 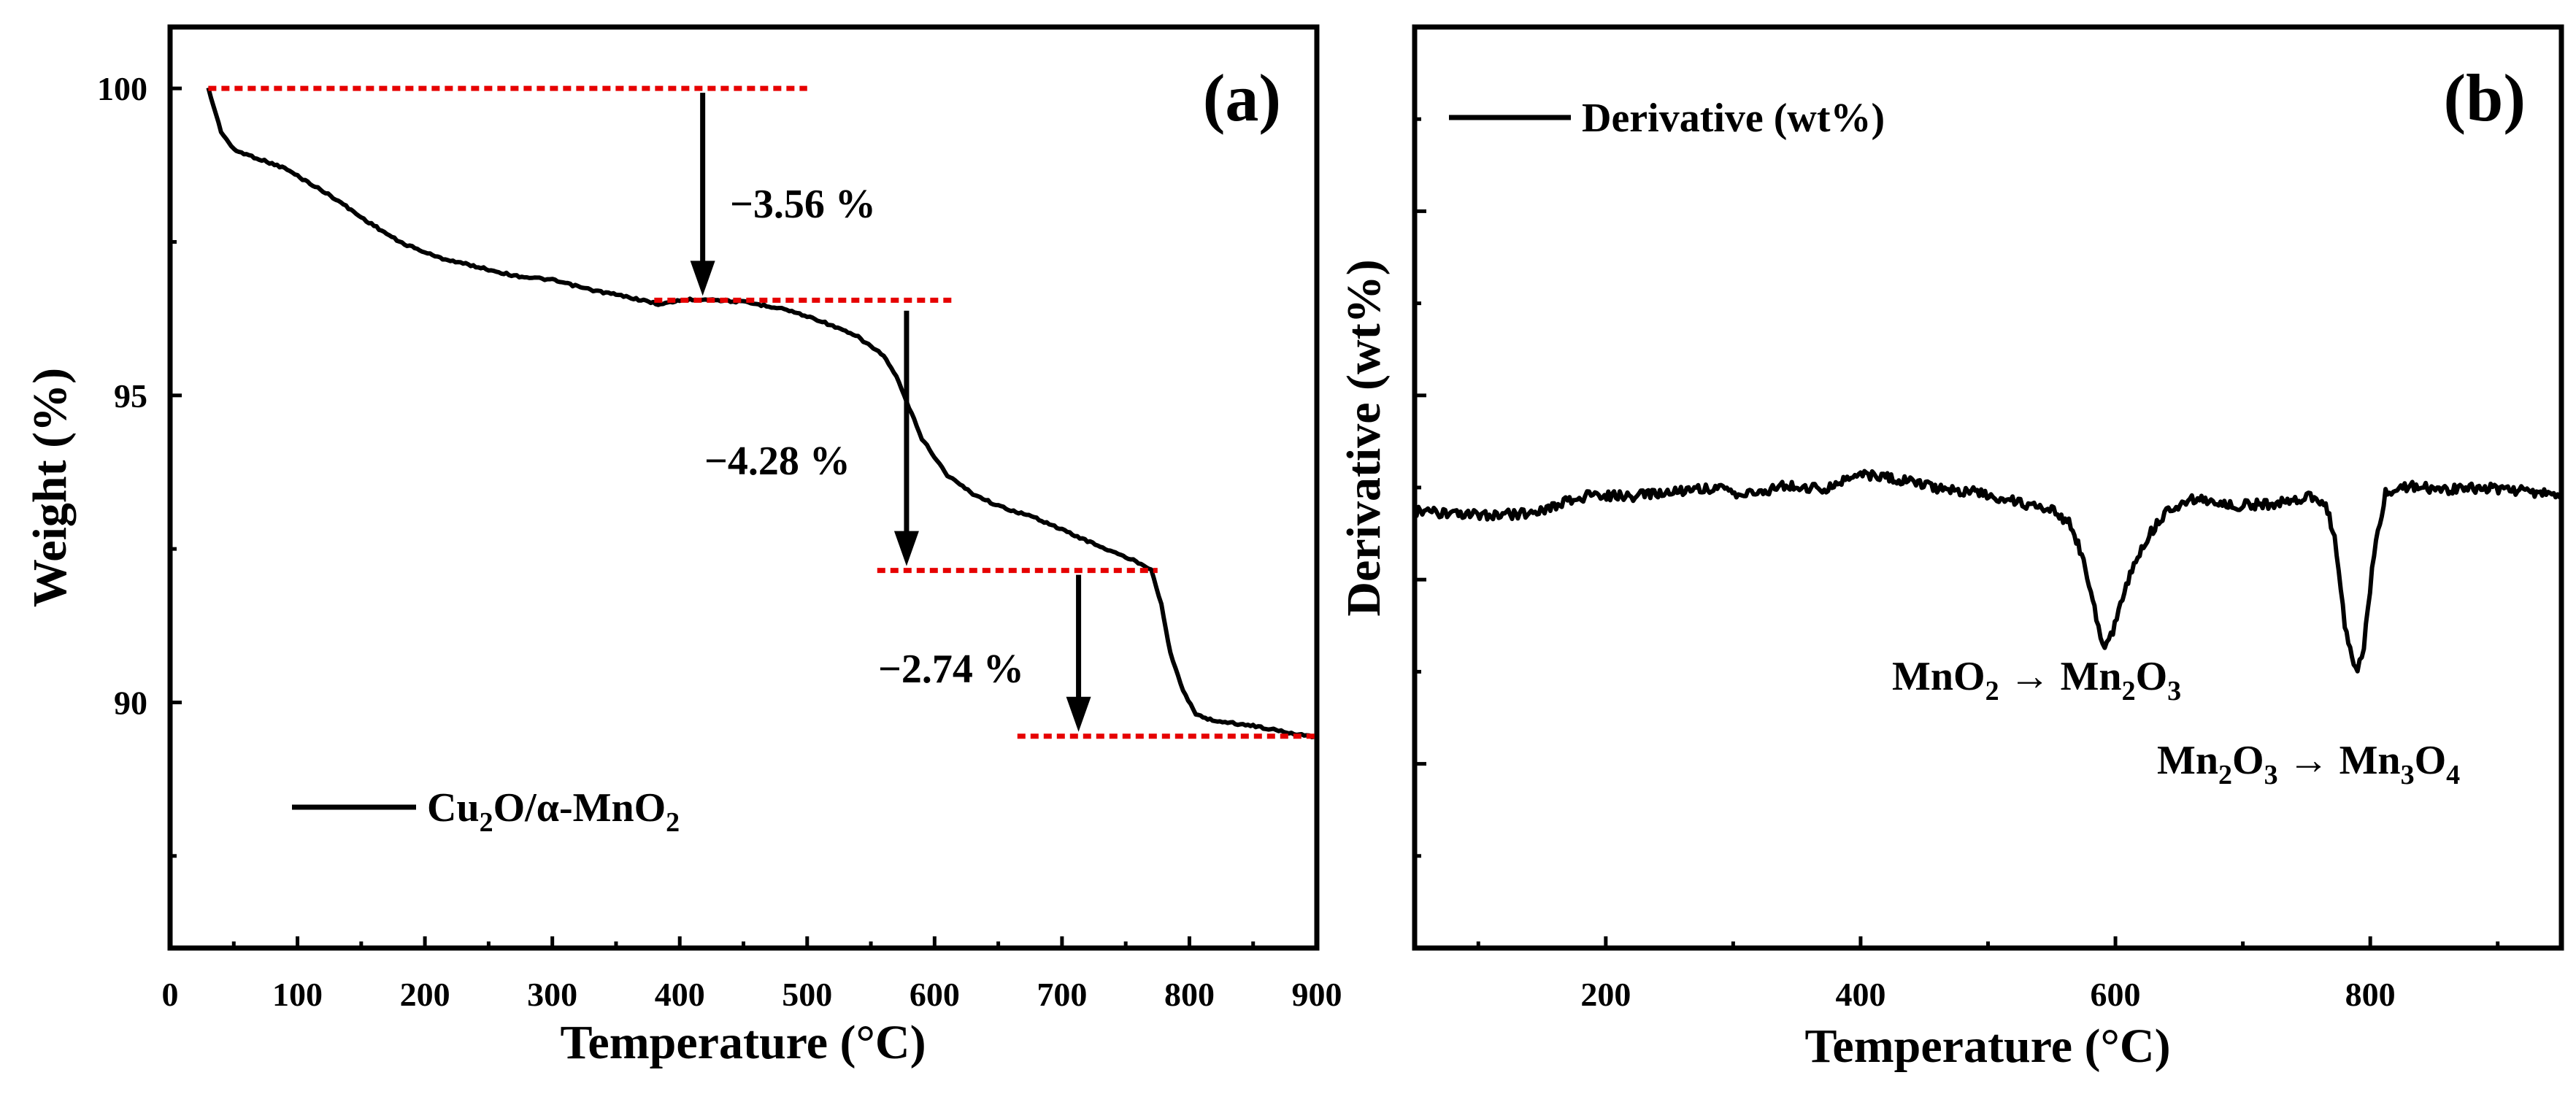 I want to click on panel-a-x-tick-label: 500, so click(x=807, y=994).